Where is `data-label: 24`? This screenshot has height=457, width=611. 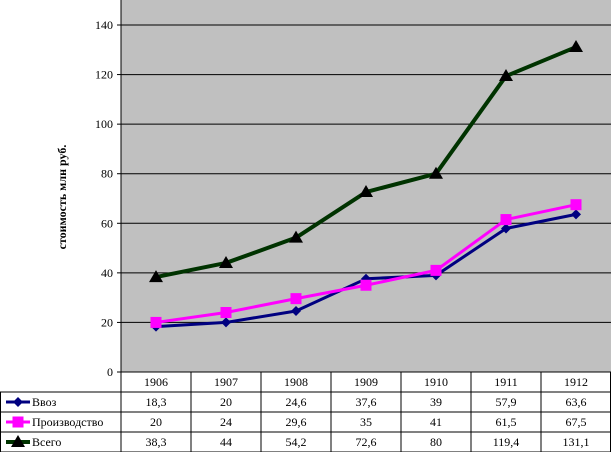
data-label: 24 is located at coordinates (226, 422).